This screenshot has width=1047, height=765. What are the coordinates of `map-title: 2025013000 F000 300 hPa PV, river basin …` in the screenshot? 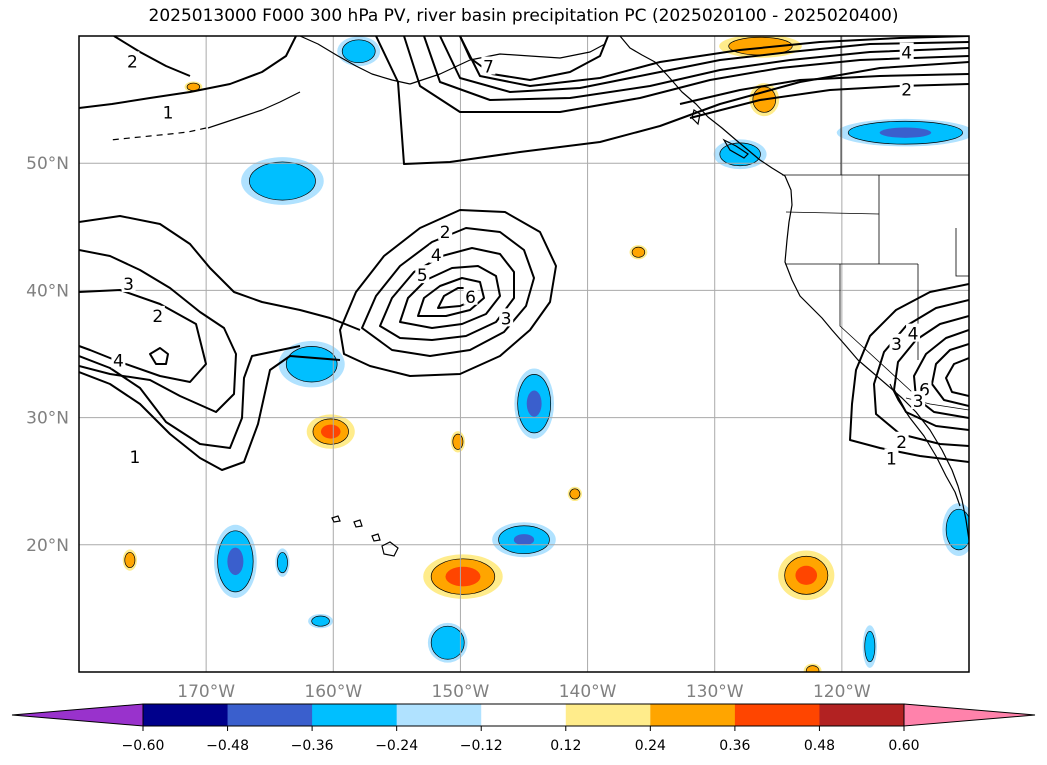 It's located at (523, 16).